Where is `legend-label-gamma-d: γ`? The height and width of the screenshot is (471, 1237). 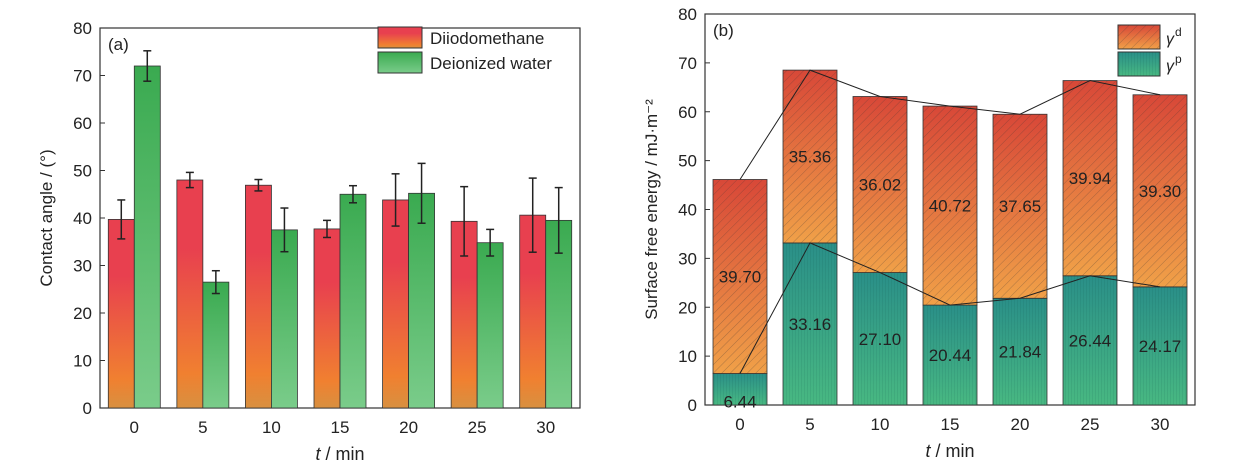
legend-label-gamma-d: γ is located at coordinates (1170, 39).